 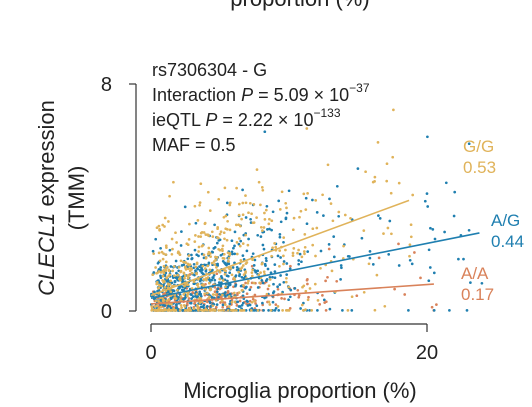 I want to click on top-cut-label: proportion (%), so click(x=299, y=5).